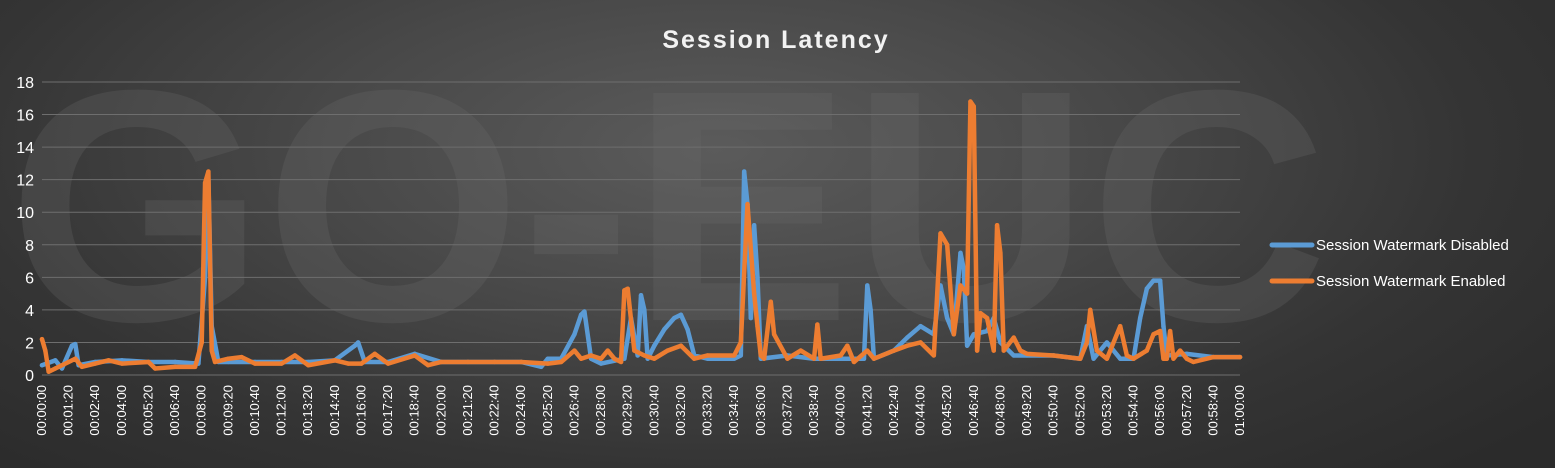 The image size is (1555, 468). I want to click on legend-item: Session Watermark Disabled, so click(1389, 245).